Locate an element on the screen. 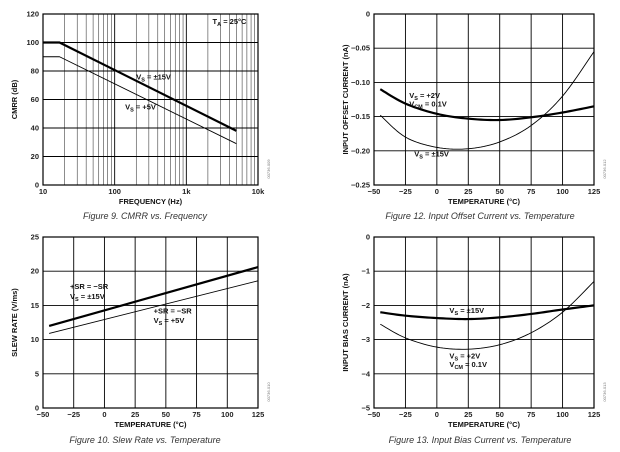  x-tick-label: 10 is located at coordinates (43, 191).